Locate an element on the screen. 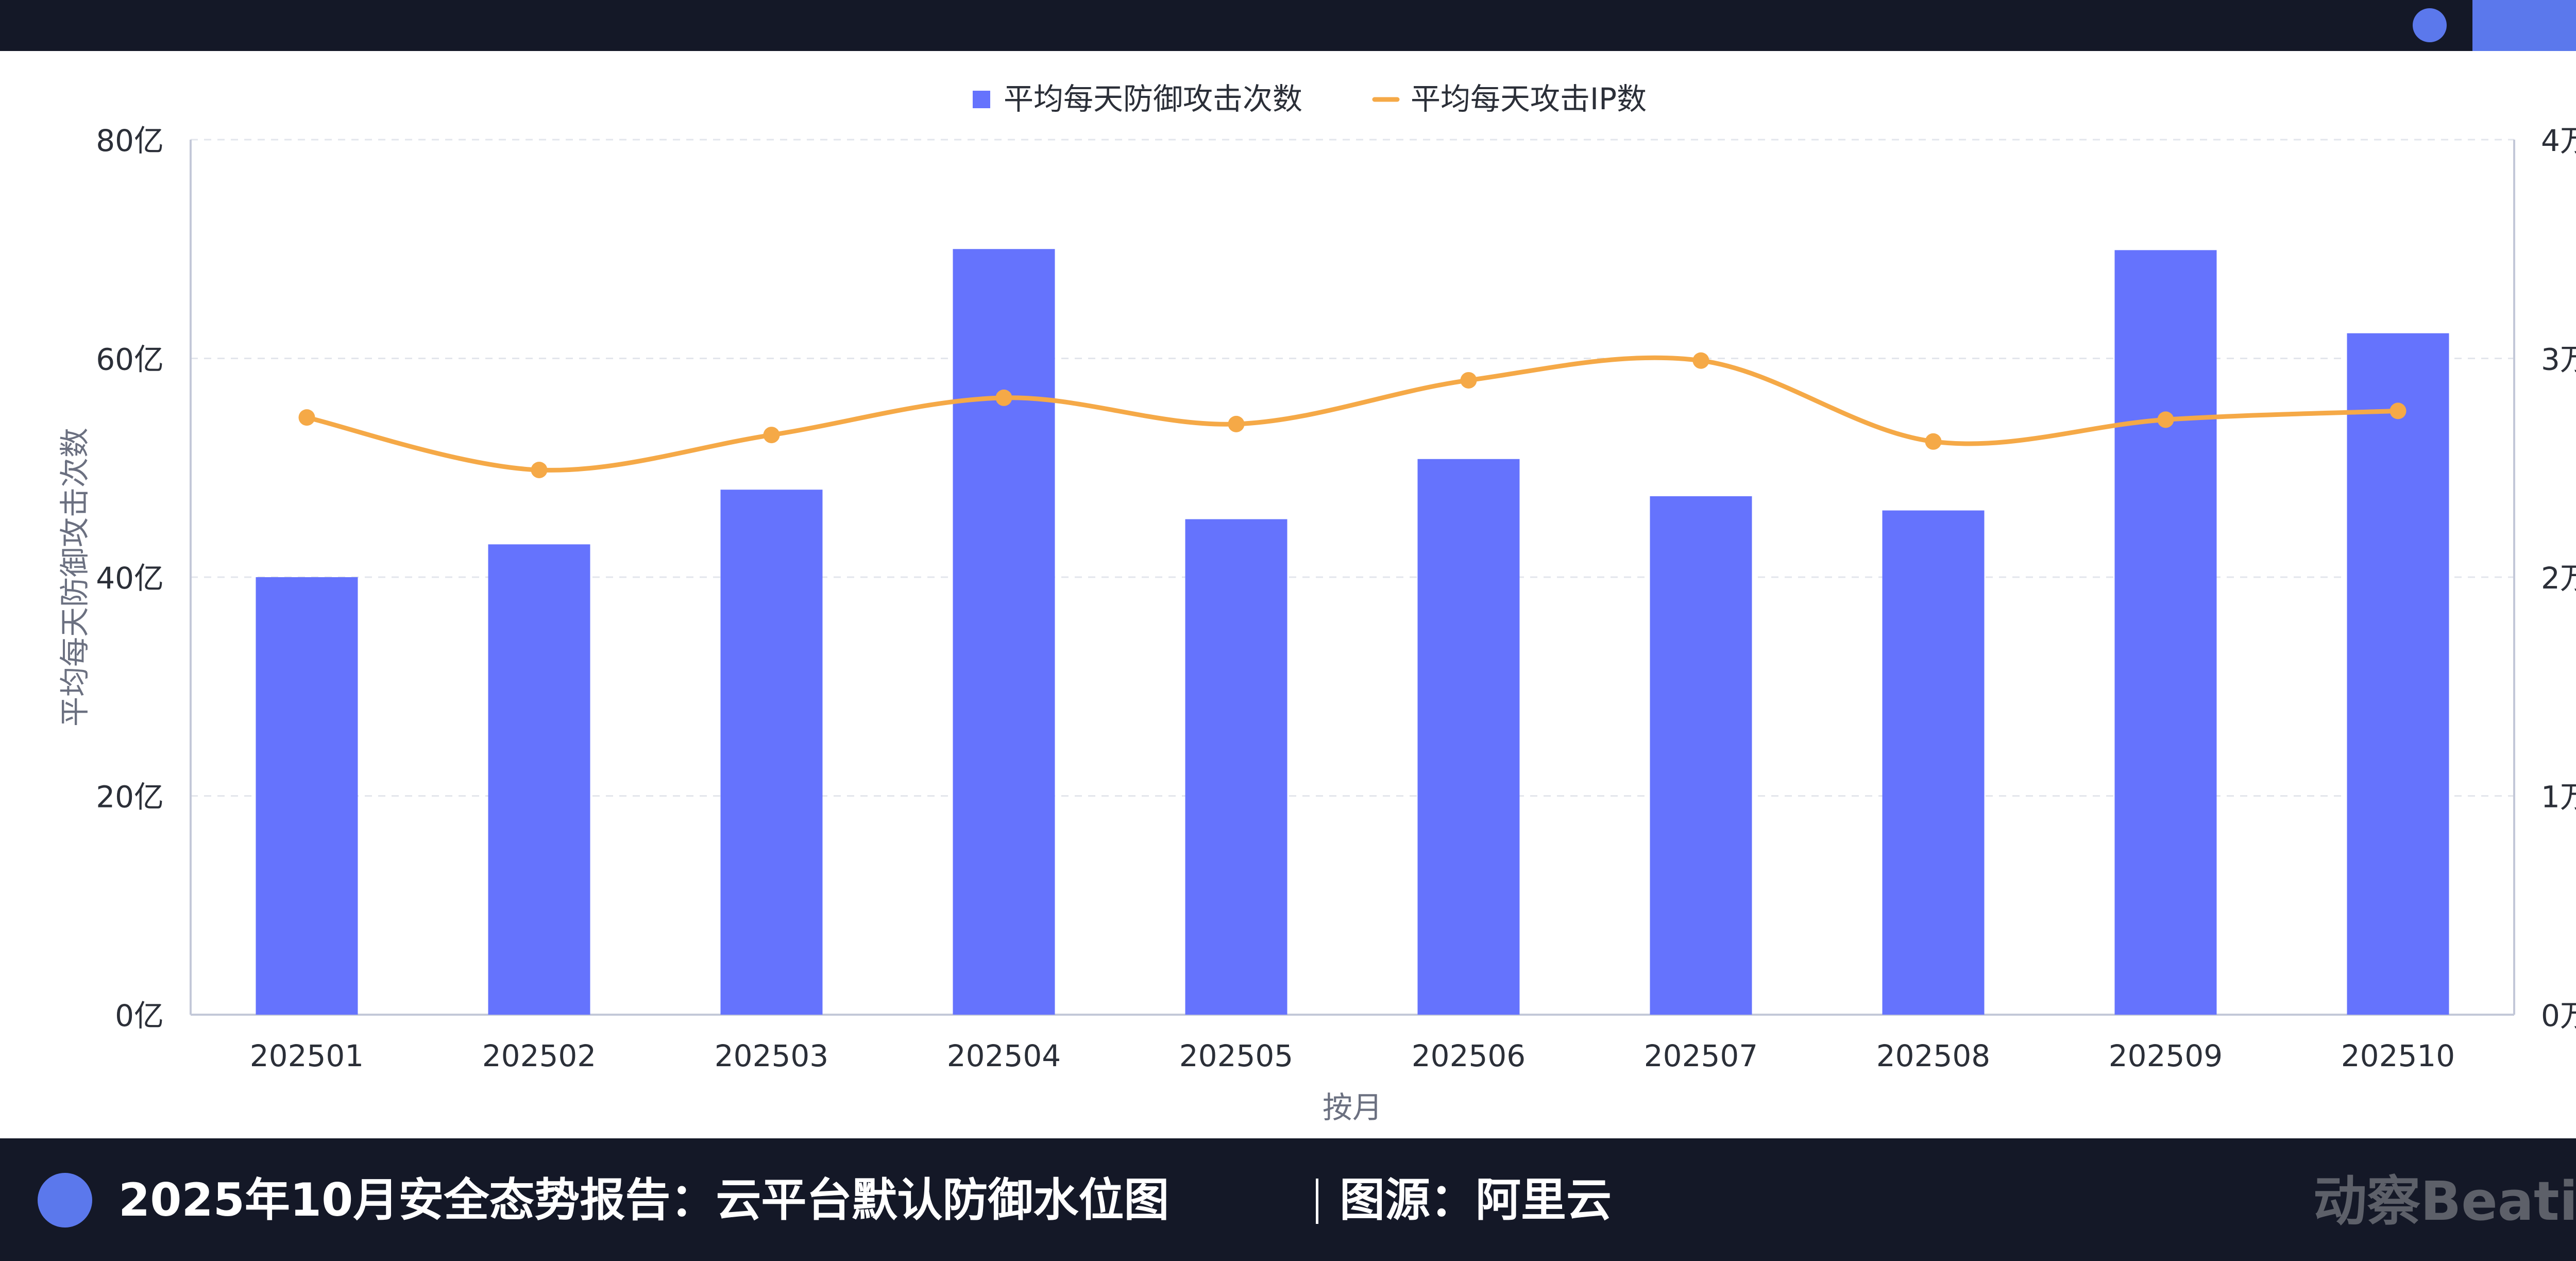 This screenshot has width=2576, height=1261. x-tick-label: 202508 is located at coordinates (1933, 1055).